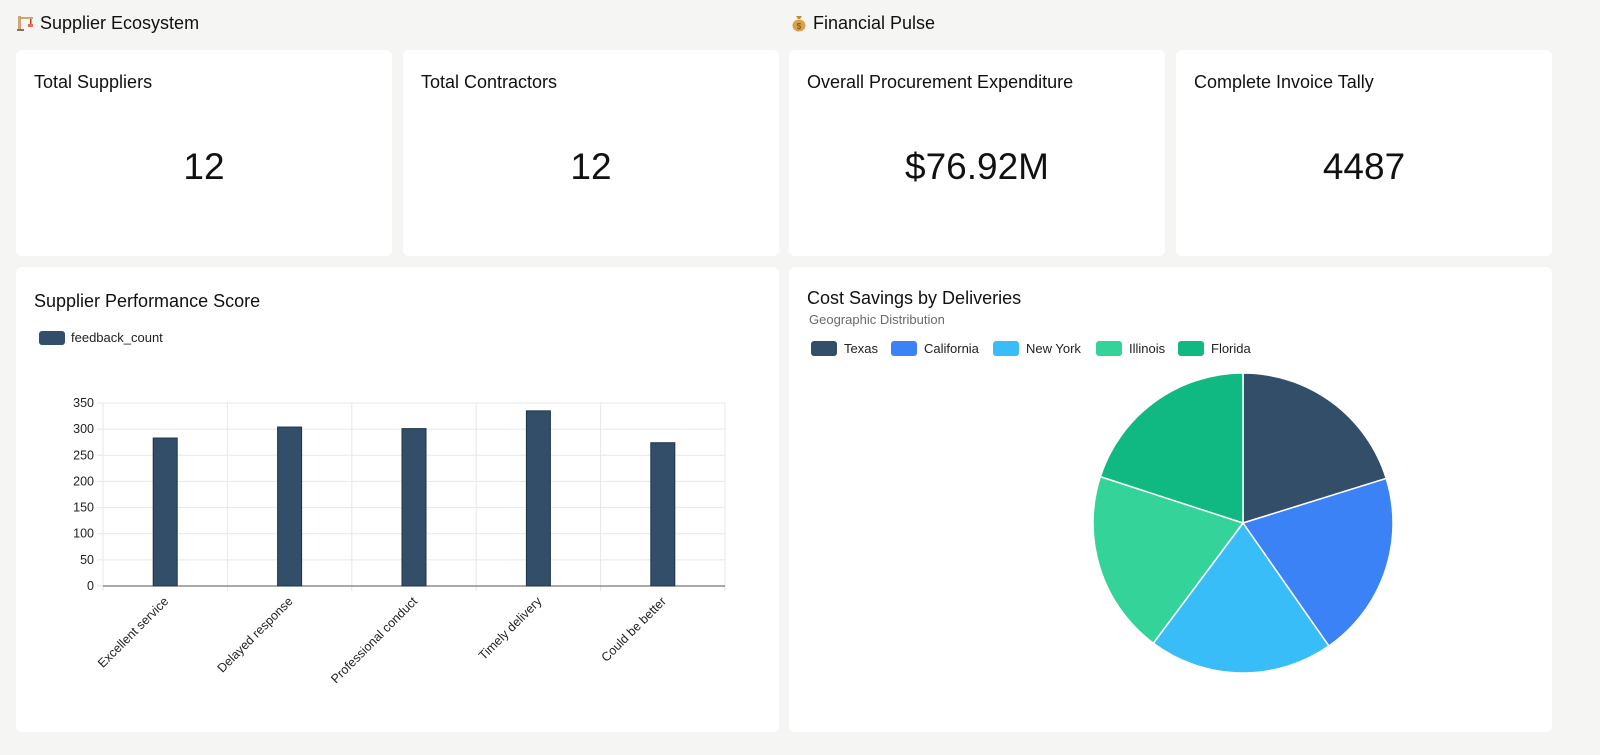 Image resolution: width=1600 pixels, height=755 pixels. Describe the element at coordinates (83, 481) in the screenshot. I see `y-tick-label: 200` at that location.